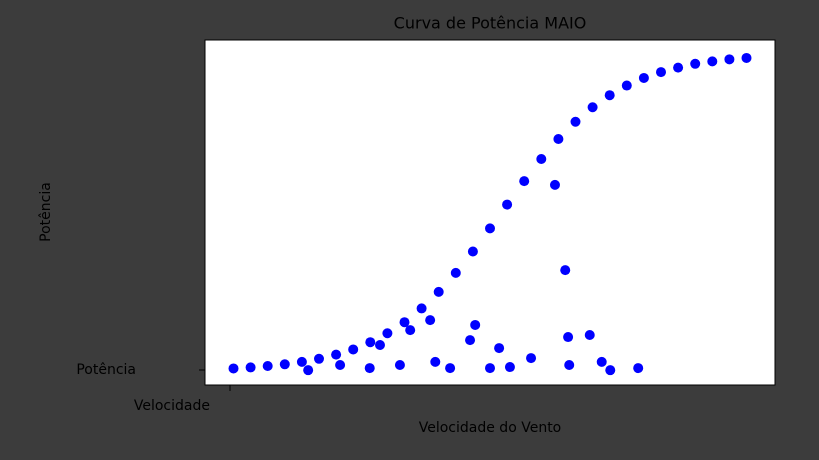  I want to click on y-tick-label: Potência, so click(106, 370).